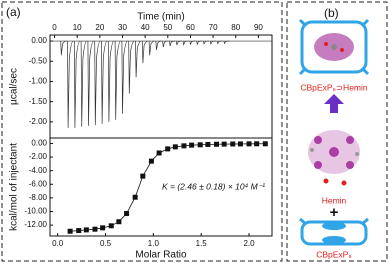  Describe the element at coordinates (38, 170) in the screenshot. I see `y-tick-label: -4.00` at that location.